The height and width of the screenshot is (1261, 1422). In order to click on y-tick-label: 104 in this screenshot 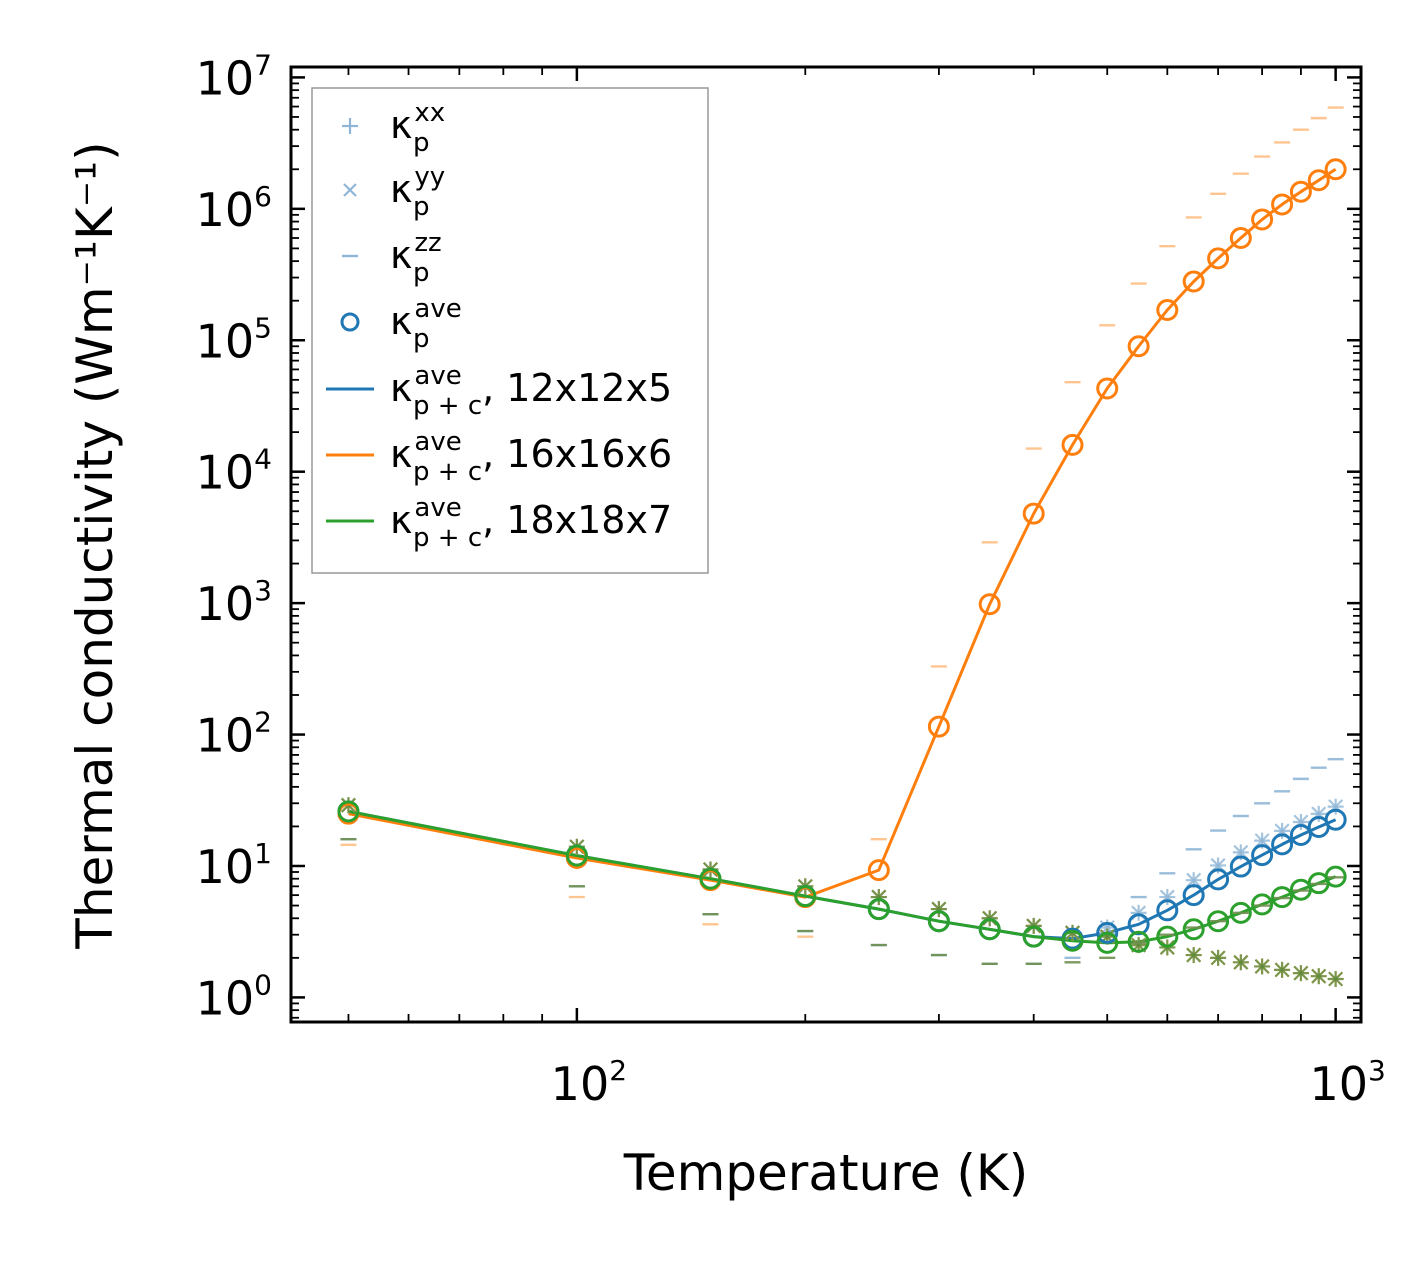, I will do `click(234, 471)`.